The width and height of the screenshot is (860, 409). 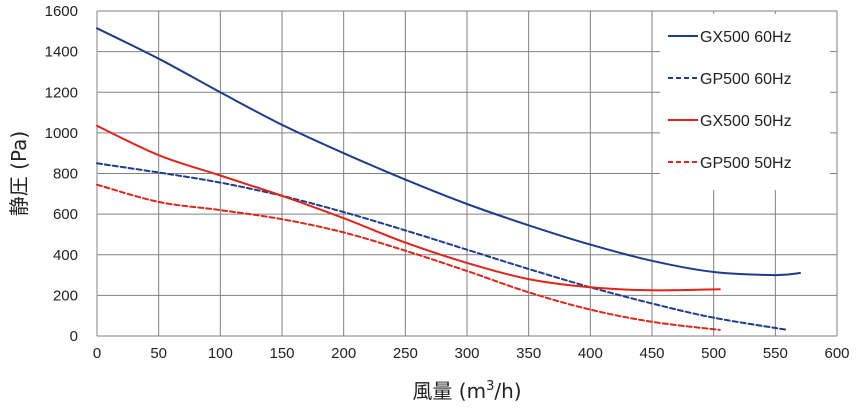 What do you see at coordinates (590, 353) in the screenshot?
I see `x-tick-label-400: 400` at bounding box center [590, 353].